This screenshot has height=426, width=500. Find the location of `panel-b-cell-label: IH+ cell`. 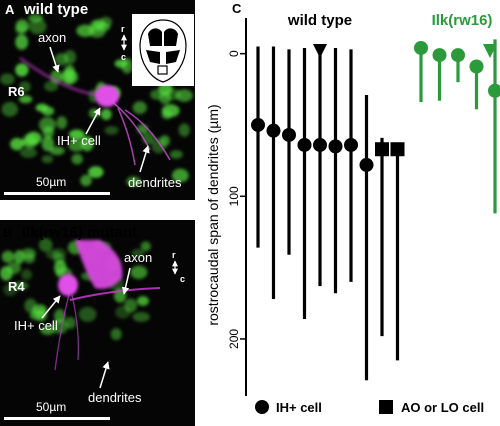

panel-b-cell-label: IH+ cell is located at coordinates (36, 325).